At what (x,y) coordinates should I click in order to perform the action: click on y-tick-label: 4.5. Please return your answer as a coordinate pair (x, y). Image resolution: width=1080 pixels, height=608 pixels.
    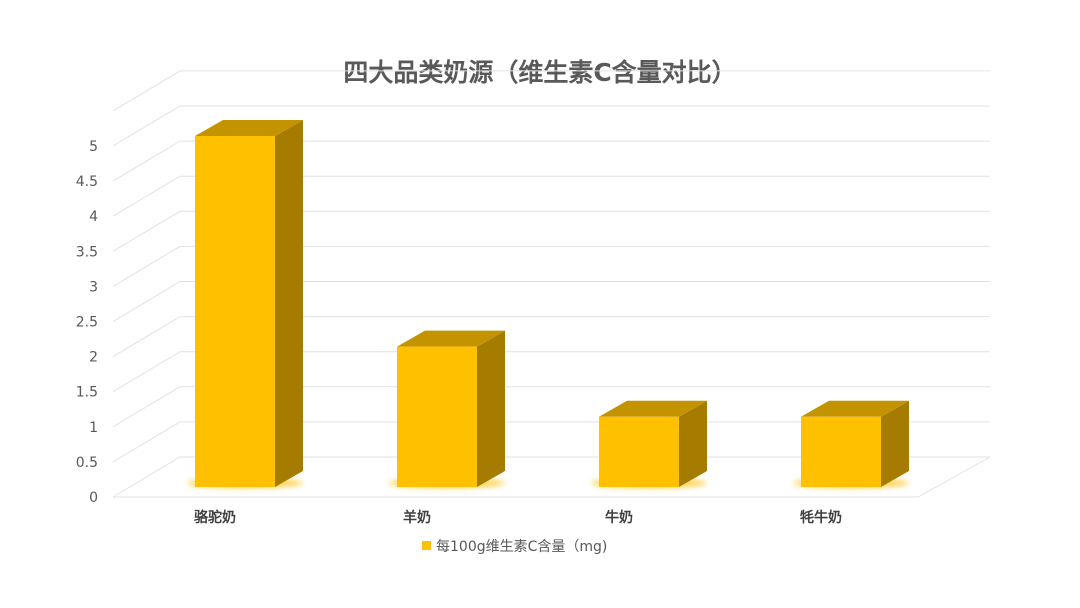
    Looking at the image, I should click on (87, 182).